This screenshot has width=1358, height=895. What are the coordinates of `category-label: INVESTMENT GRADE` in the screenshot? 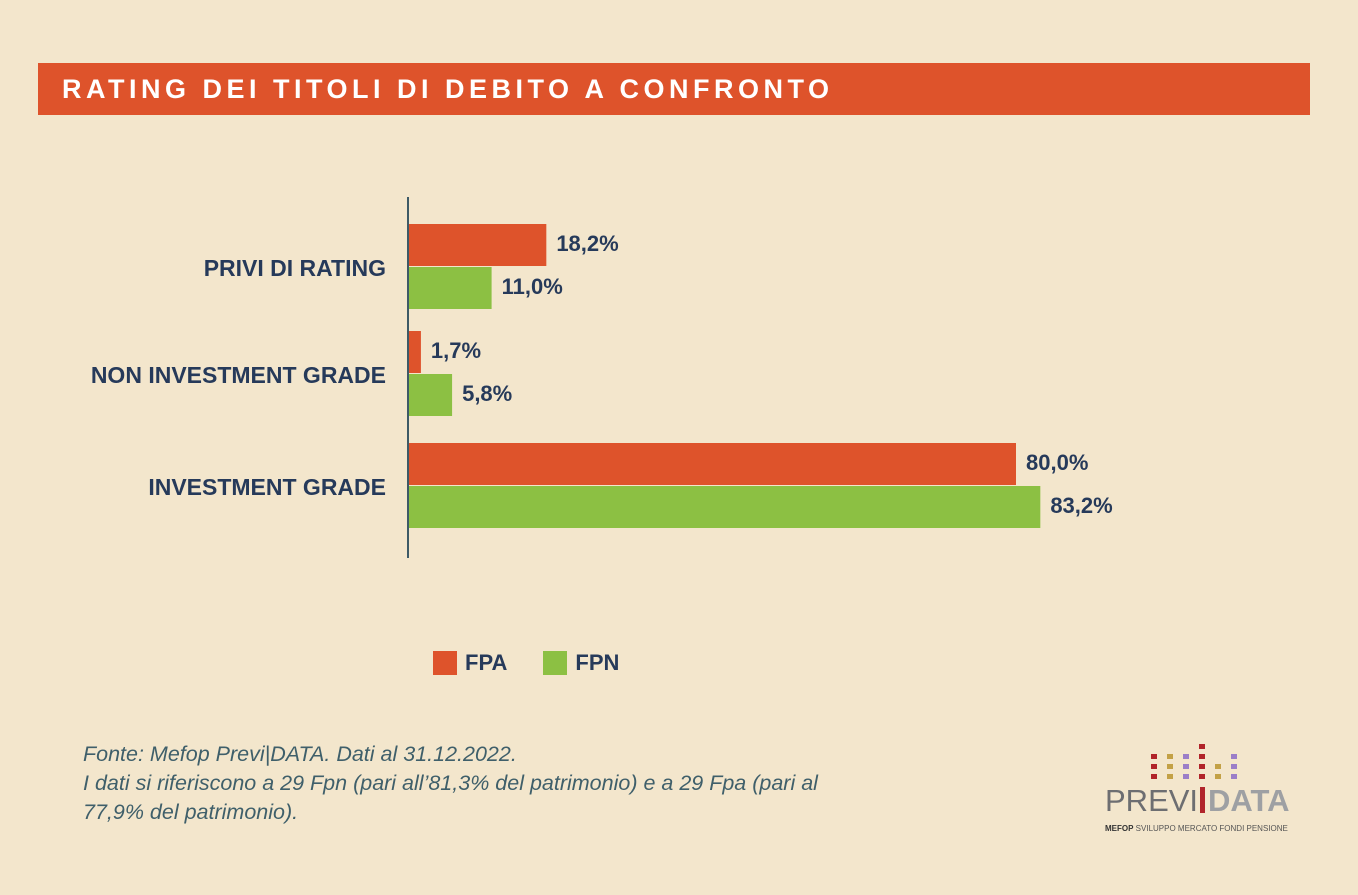 It's located at (267, 487).